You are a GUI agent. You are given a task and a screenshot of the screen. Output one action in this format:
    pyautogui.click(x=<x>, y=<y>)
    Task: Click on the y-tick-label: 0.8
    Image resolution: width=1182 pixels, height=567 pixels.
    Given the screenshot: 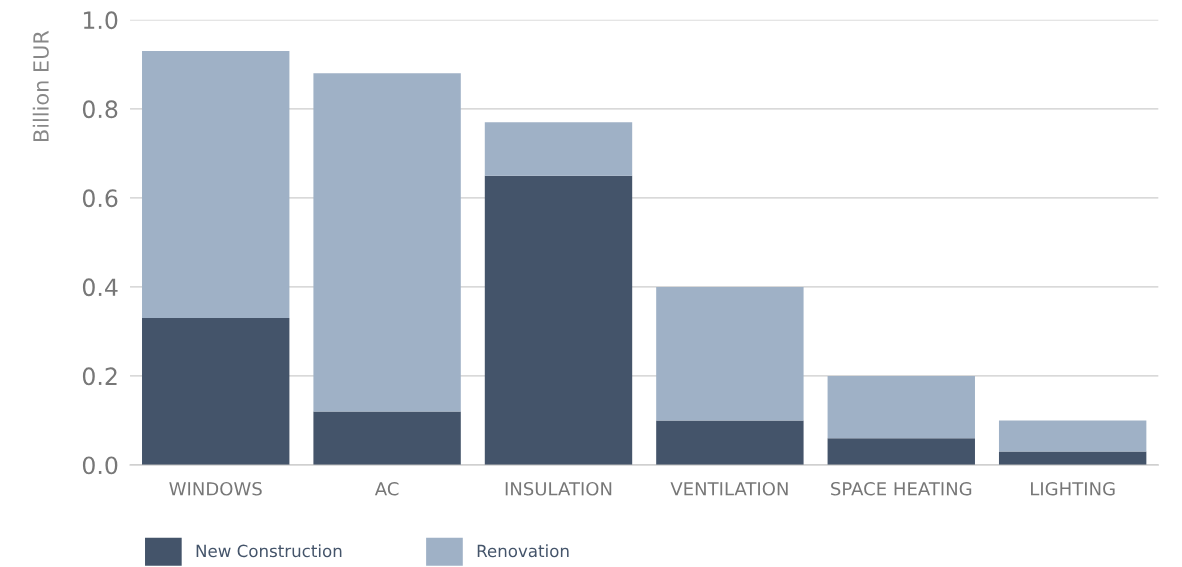 What is the action you would take?
    pyautogui.click(x=100, y=109)
    